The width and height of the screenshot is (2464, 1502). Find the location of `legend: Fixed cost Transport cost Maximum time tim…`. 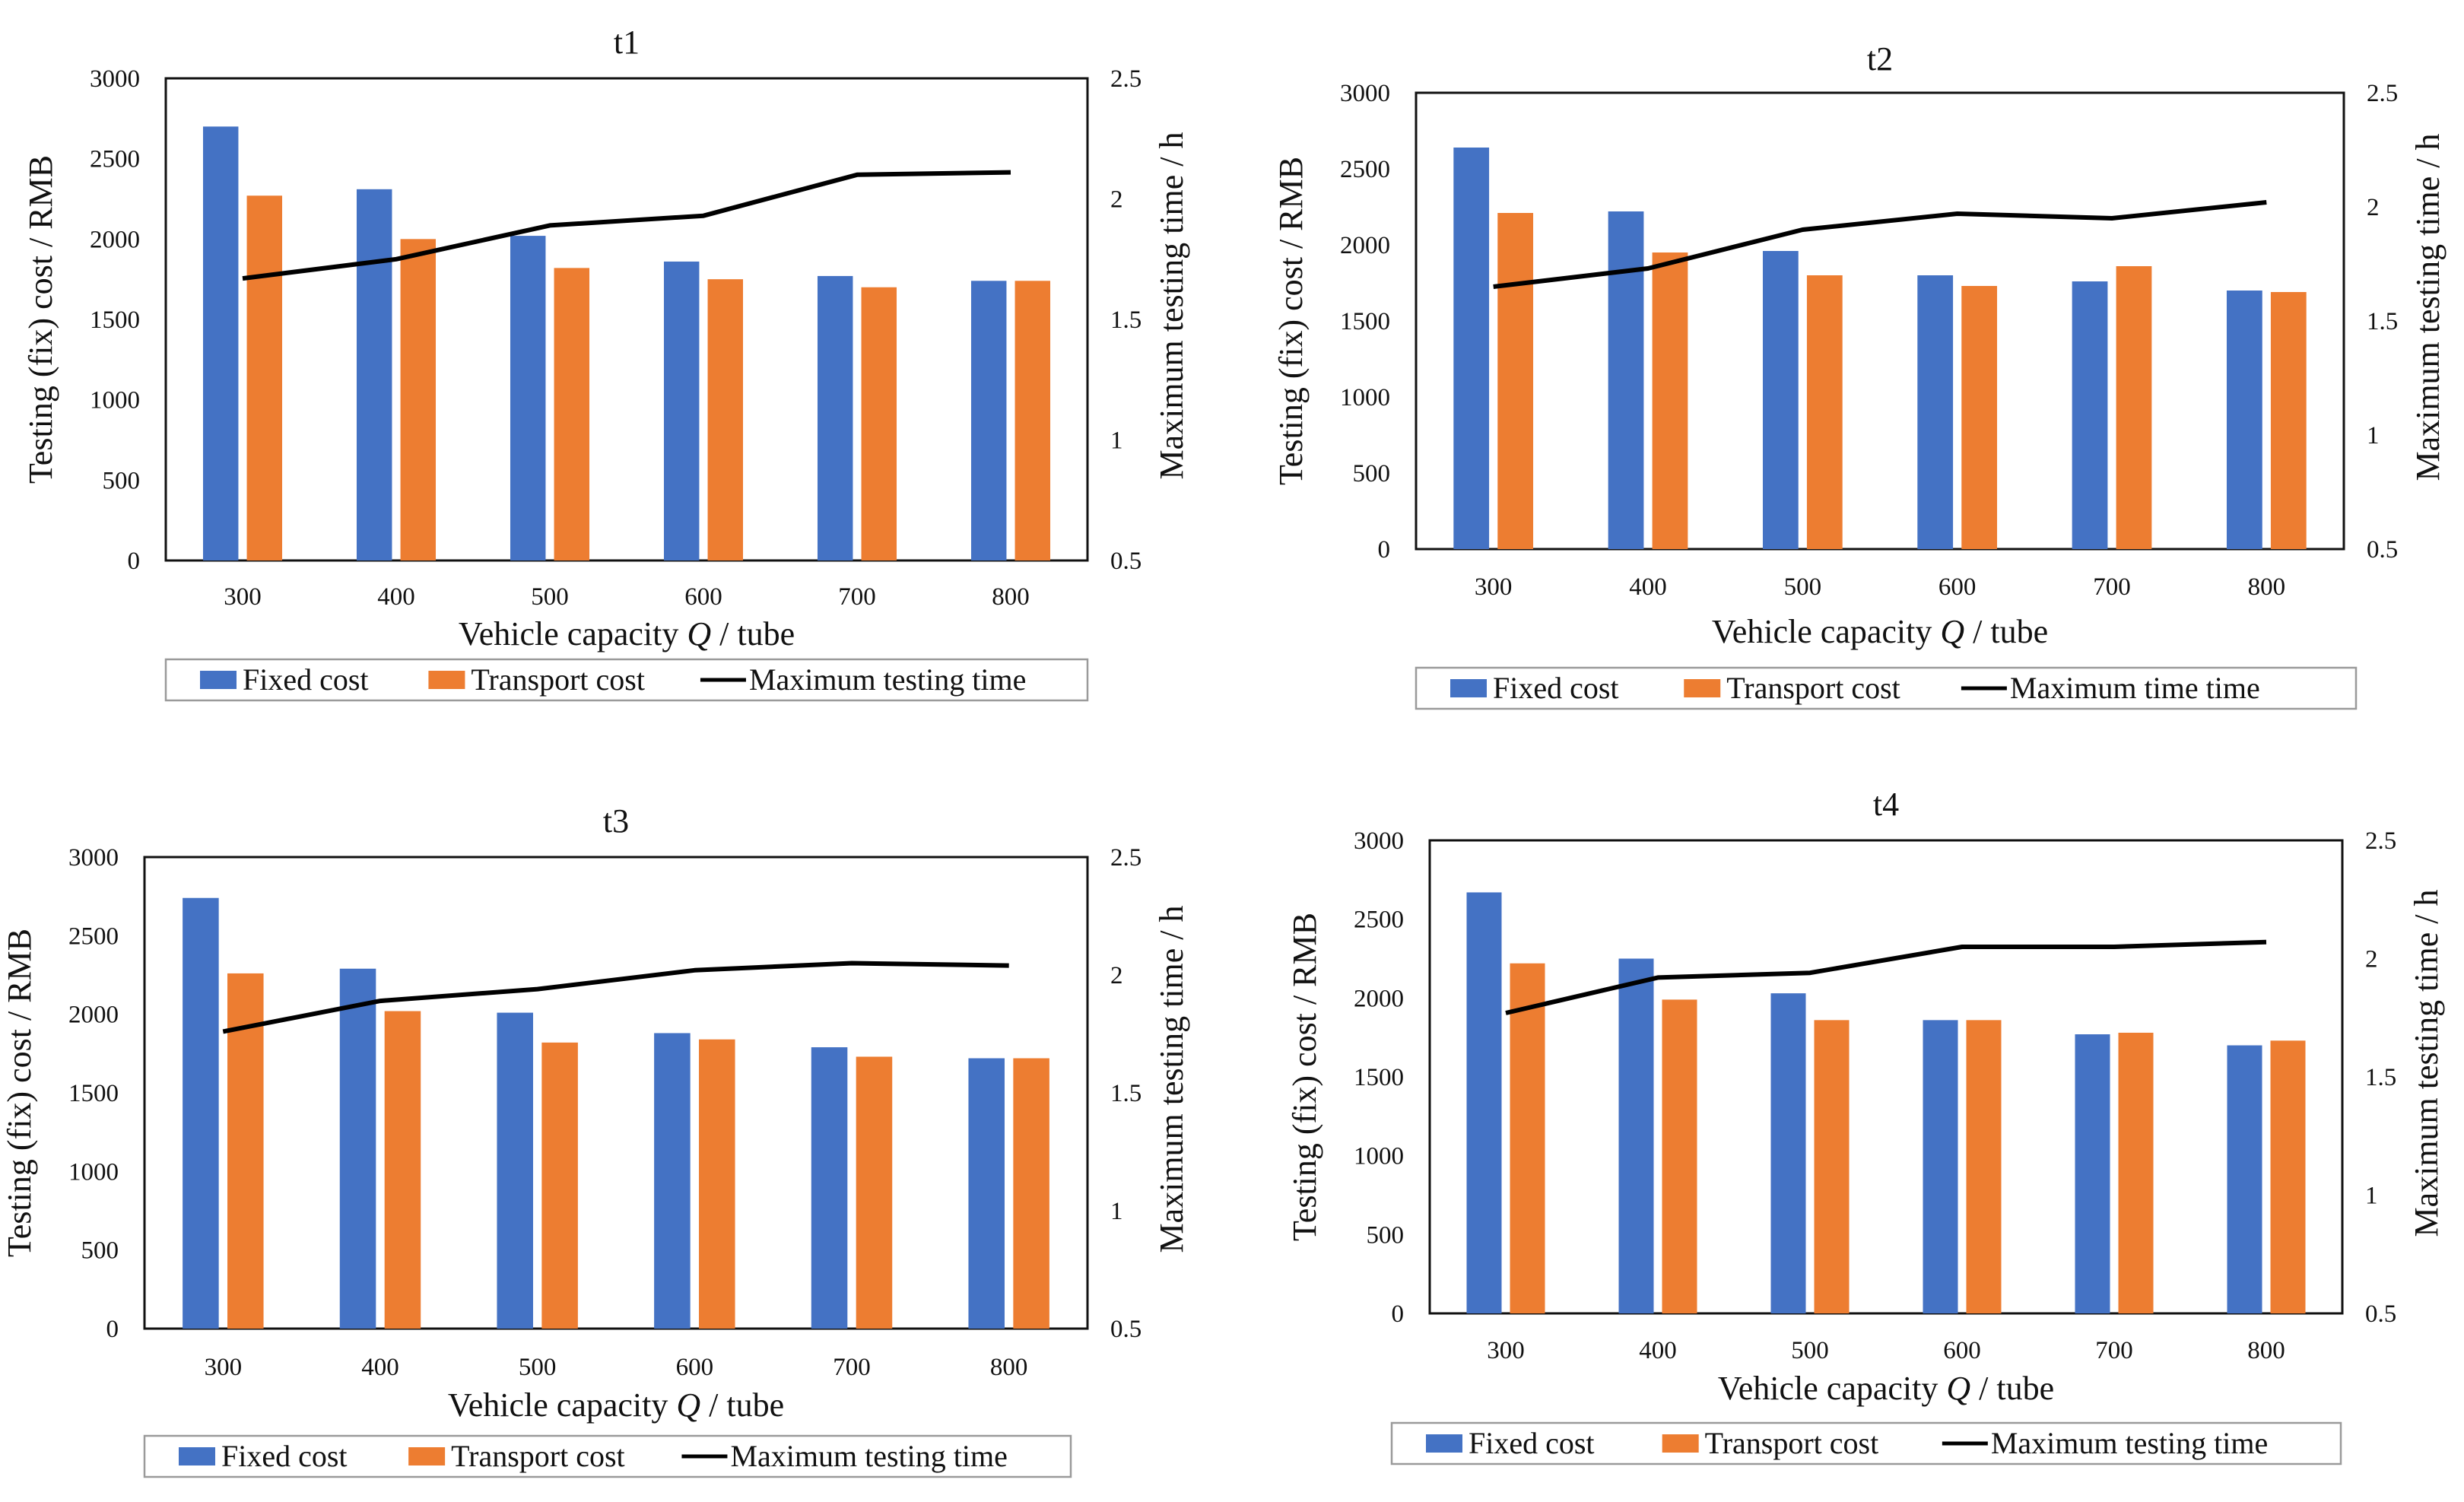

legend: Fixed cost Transport cost Maximum time tim… is located at coordinates (1886, 688).